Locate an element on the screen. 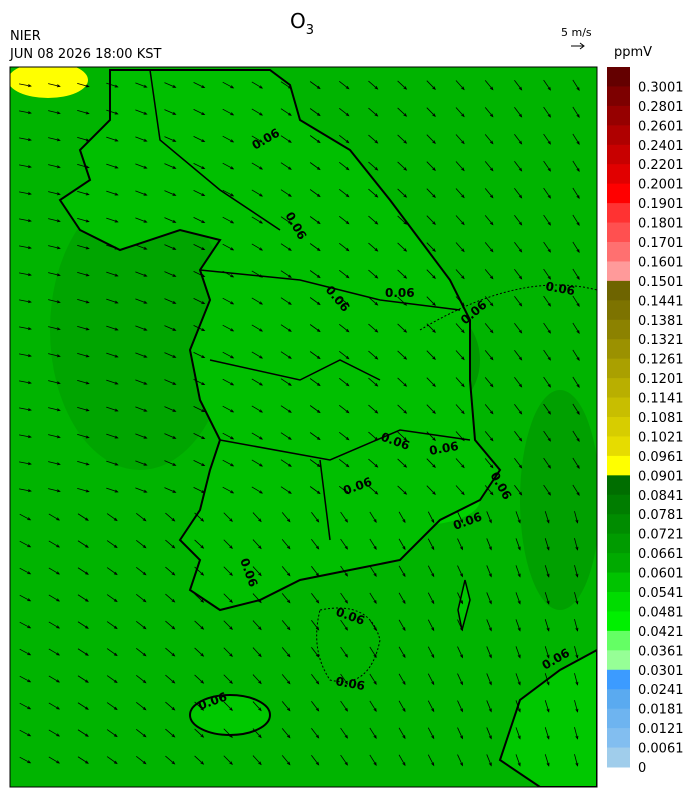  colorbar-label: 0.0241 is located at coordinates (661, 690).